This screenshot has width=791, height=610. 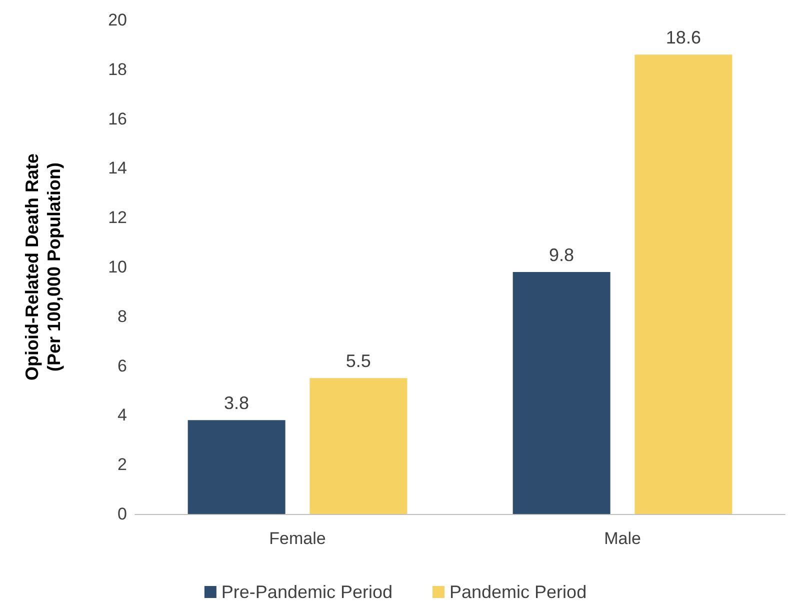 What do you see at coordinates (117, 168) in the screenshot?
I see `y-tick-label: 14` at bounding box center [117, 168].